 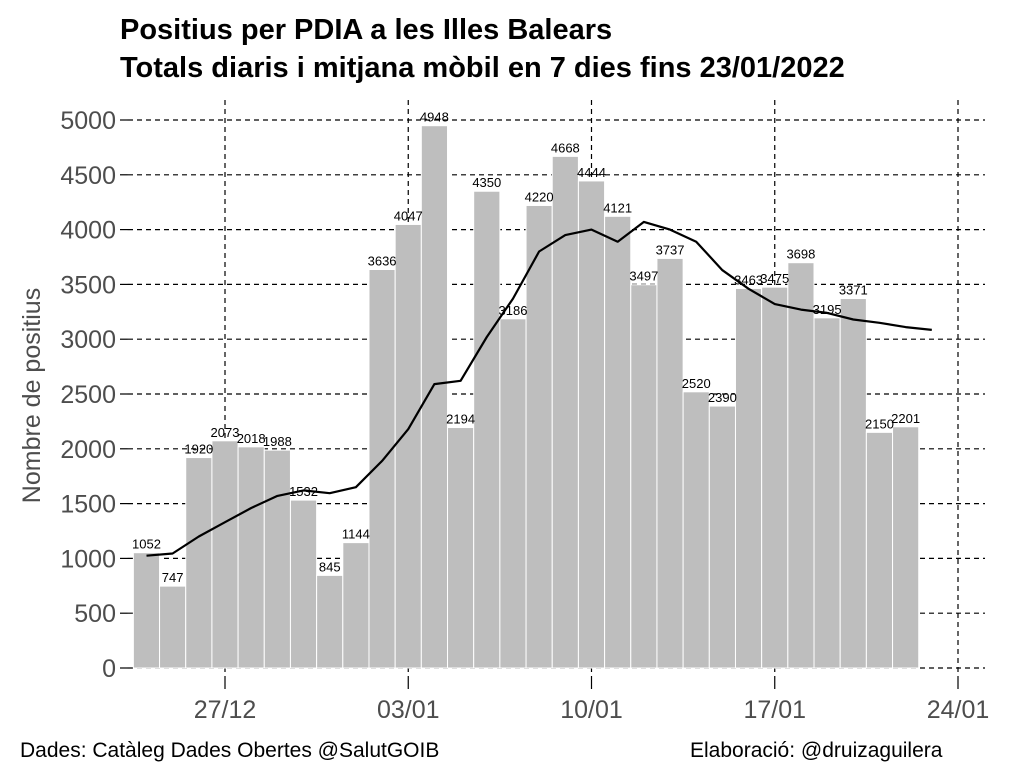 What do you see at coordinates (591, 172) in the screenshot?
I see `bar-value-label: 4444` at bounding box center [591, 172].